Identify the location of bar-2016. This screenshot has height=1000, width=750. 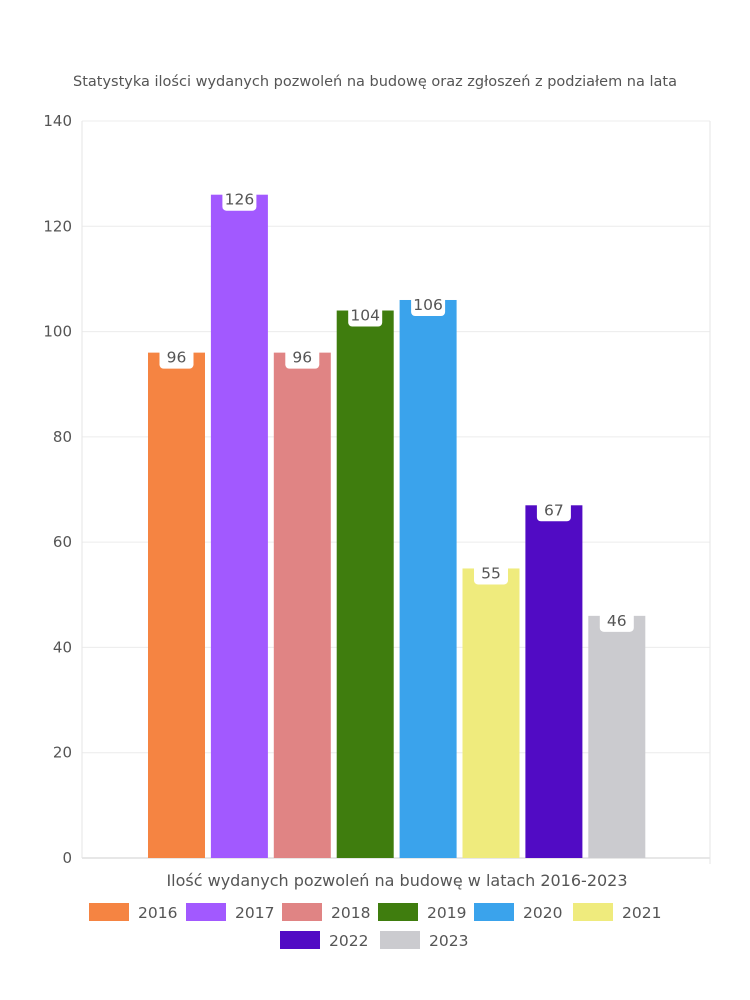
(176, 605).